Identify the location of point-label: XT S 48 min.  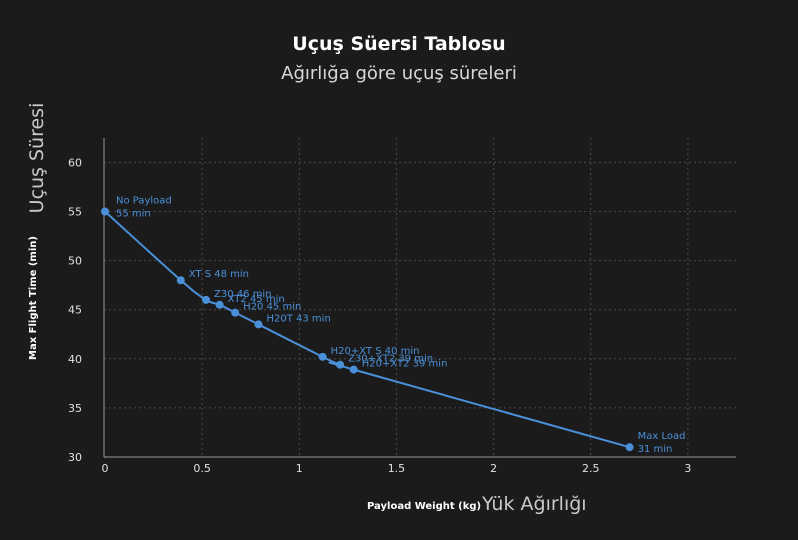
(219, 274).